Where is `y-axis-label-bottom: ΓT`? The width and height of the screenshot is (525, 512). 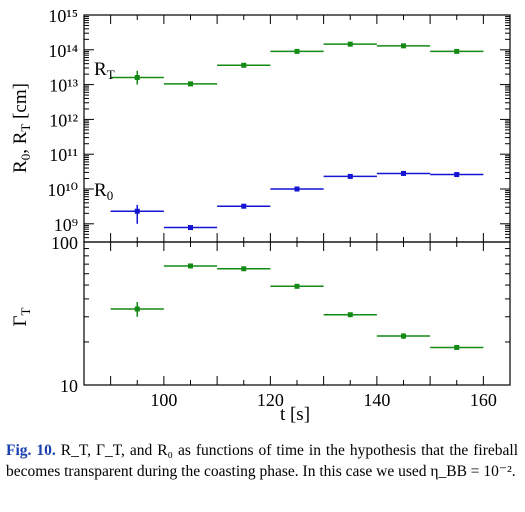
y-axis-label-bottom: ΓT is located at coordinates (21, 316).